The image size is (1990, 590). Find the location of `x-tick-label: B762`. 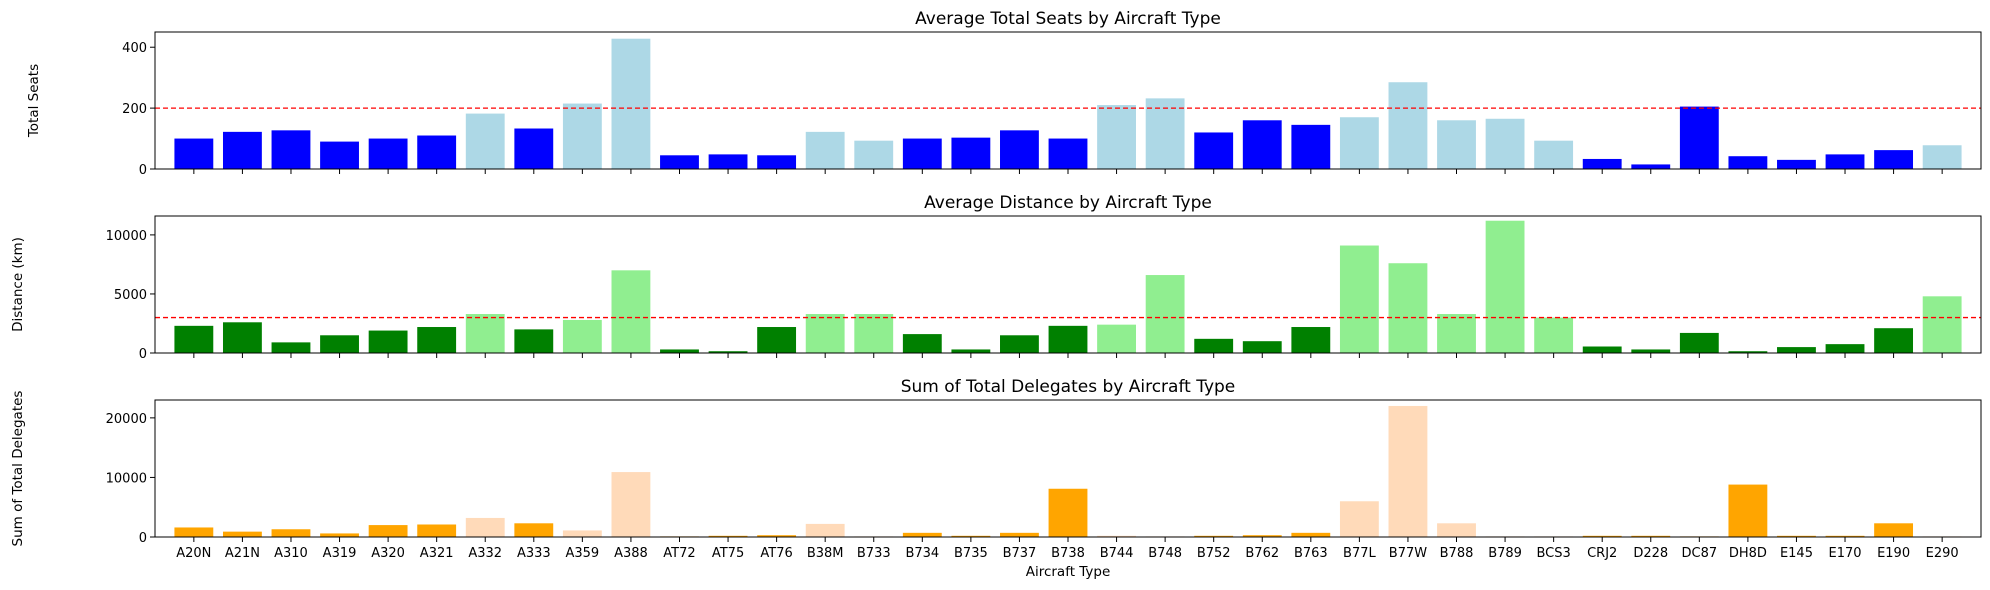

x-tick-label: B762 is located at coordinates (1262, 553).